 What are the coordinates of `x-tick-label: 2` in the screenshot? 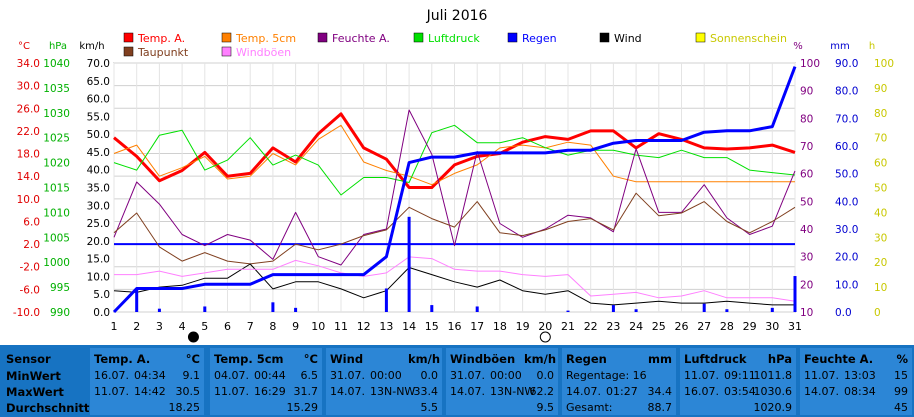 It's located at (136, 326).